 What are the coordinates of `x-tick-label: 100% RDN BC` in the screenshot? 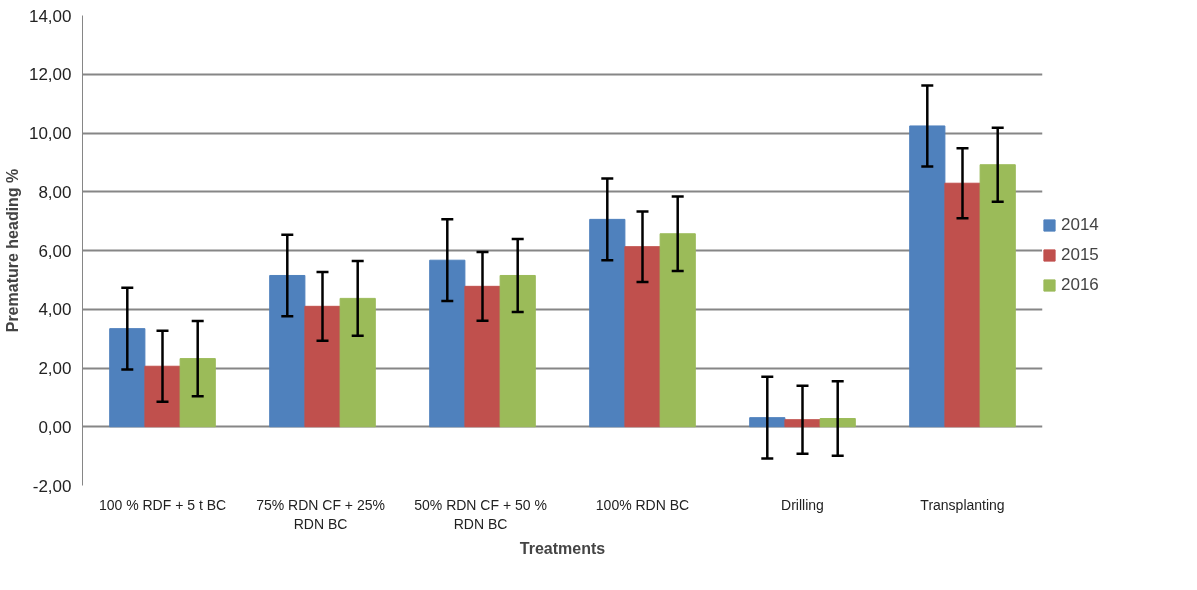 It's located at (642, 504).